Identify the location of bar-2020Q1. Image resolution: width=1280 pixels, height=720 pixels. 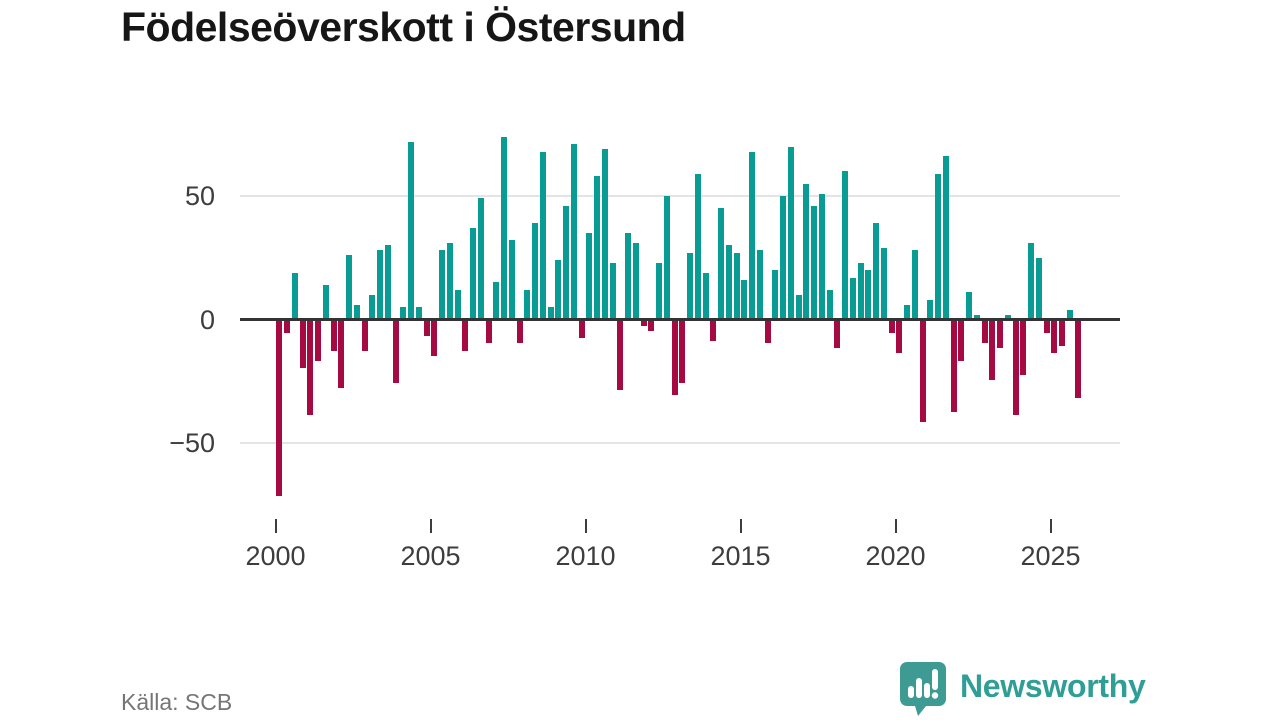
(899, 337).